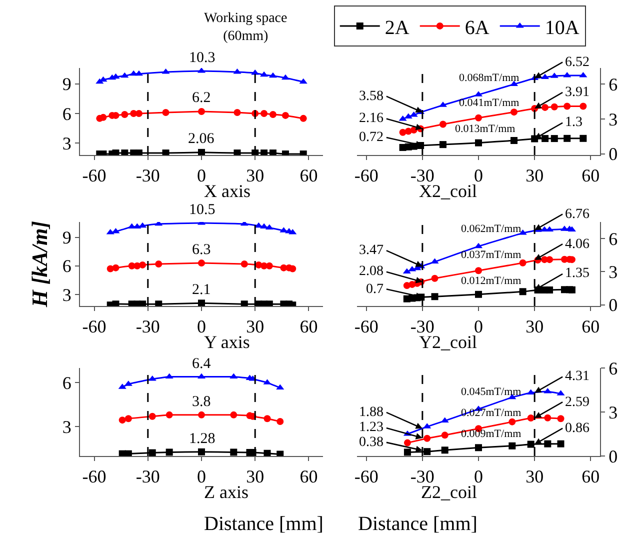  What do you see at coordinates (491, 392) in the screenshot?
I see `annotation: 0.045mT/mm` at bounding box center [491, 392].